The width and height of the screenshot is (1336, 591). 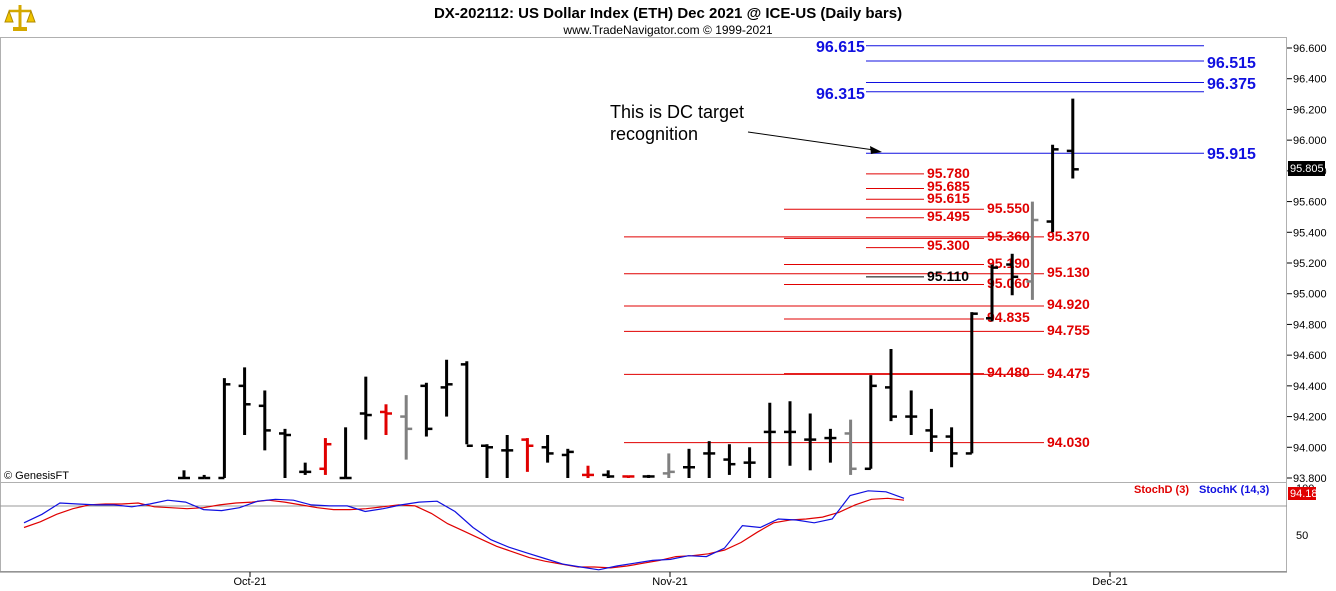 I want to click on y-tick-label: 93.800, so click(x=1310, y=479).